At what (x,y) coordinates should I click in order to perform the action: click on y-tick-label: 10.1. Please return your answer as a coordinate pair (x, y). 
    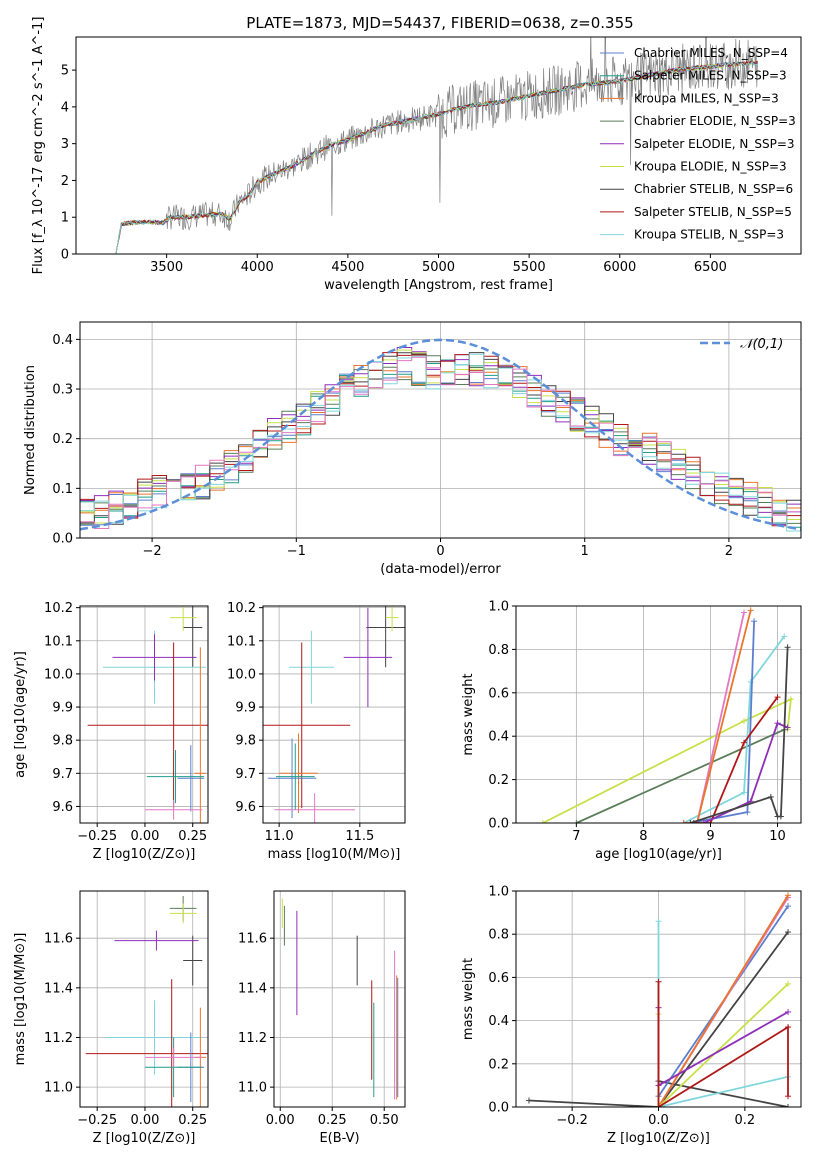
    Looking at the image, I should click on (241, 641).